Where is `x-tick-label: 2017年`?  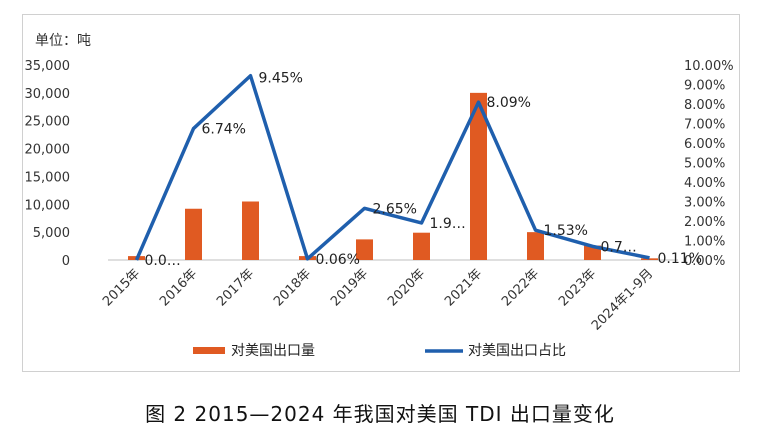
x-tick-label: 2017年 is located at coordinates (235, 287).